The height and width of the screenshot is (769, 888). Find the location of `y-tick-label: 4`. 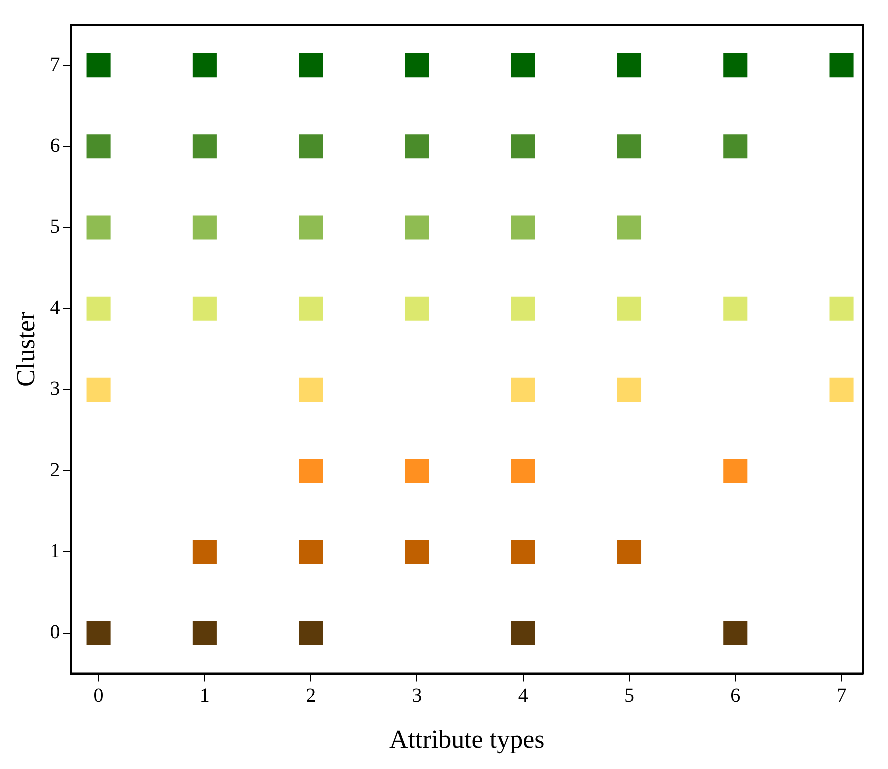

y-tick-label: 4 is located at coordinates (55, 308).